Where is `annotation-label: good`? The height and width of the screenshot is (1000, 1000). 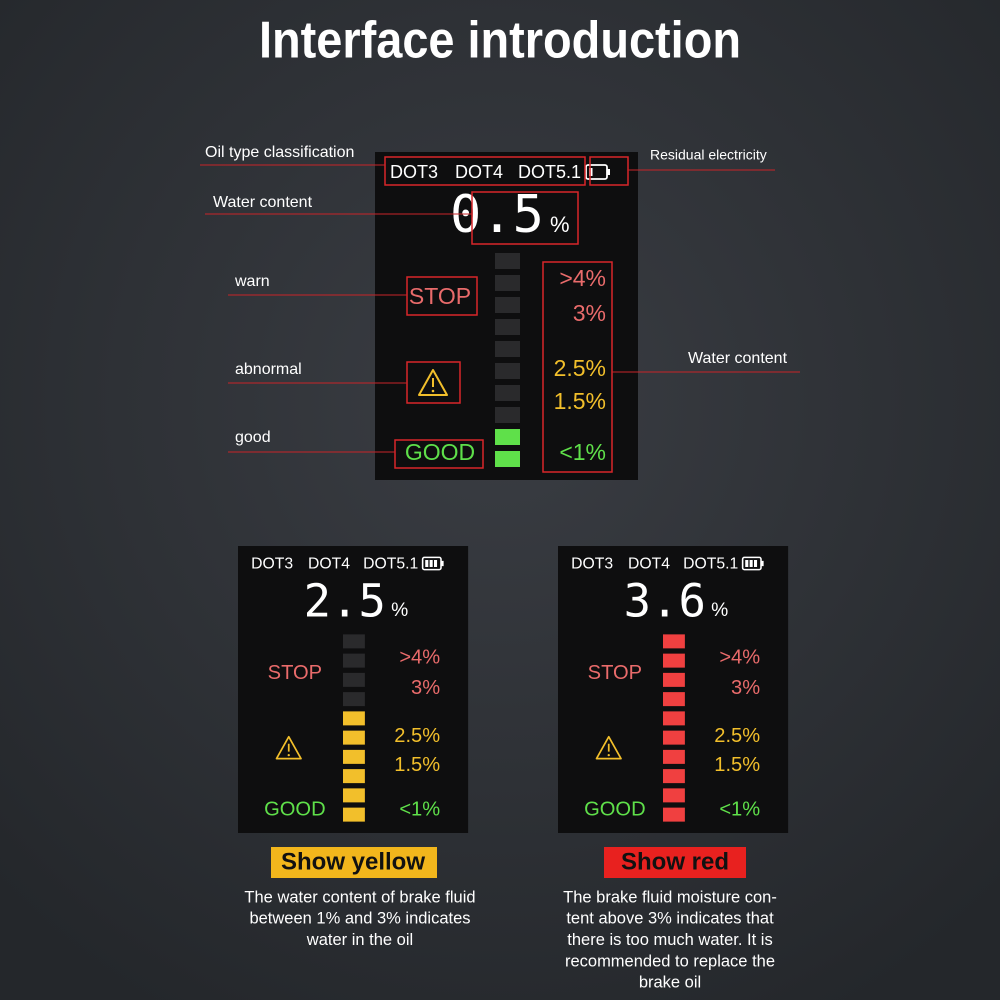
annotation-label: good is located at coordinates (253, 437).